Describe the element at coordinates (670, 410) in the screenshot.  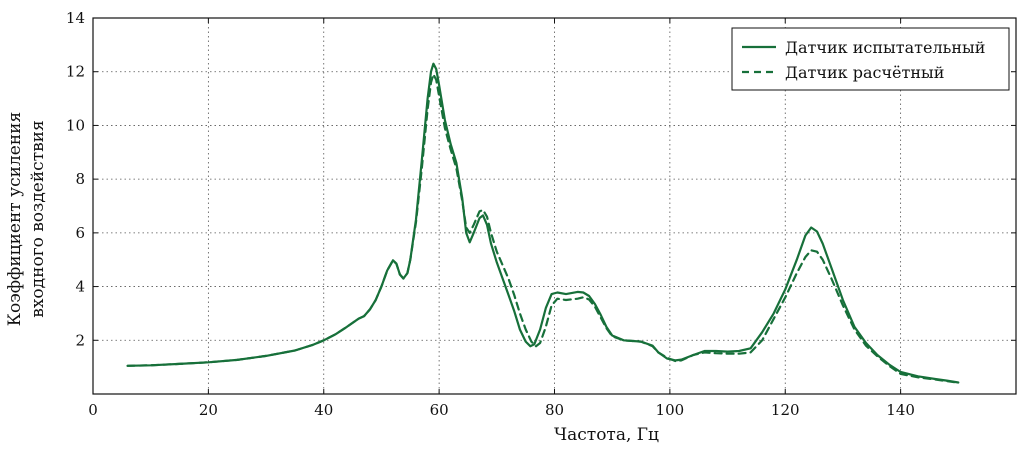
I see `x-tick-label: 100` at that location.